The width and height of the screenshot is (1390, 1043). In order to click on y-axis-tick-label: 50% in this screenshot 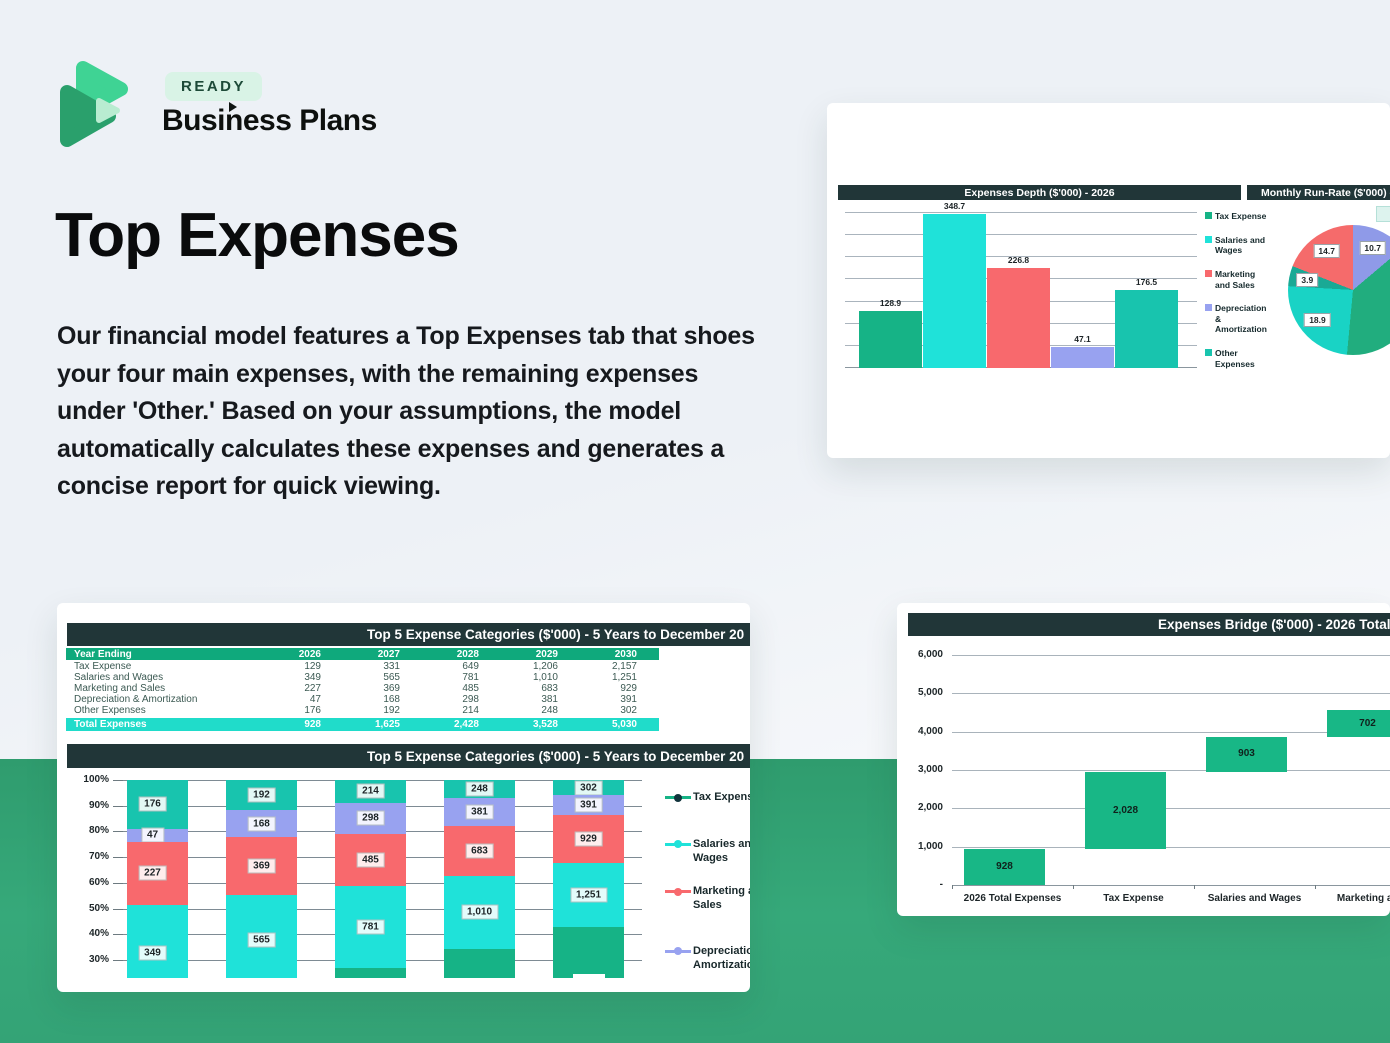, I will do `click(98, 908)`.